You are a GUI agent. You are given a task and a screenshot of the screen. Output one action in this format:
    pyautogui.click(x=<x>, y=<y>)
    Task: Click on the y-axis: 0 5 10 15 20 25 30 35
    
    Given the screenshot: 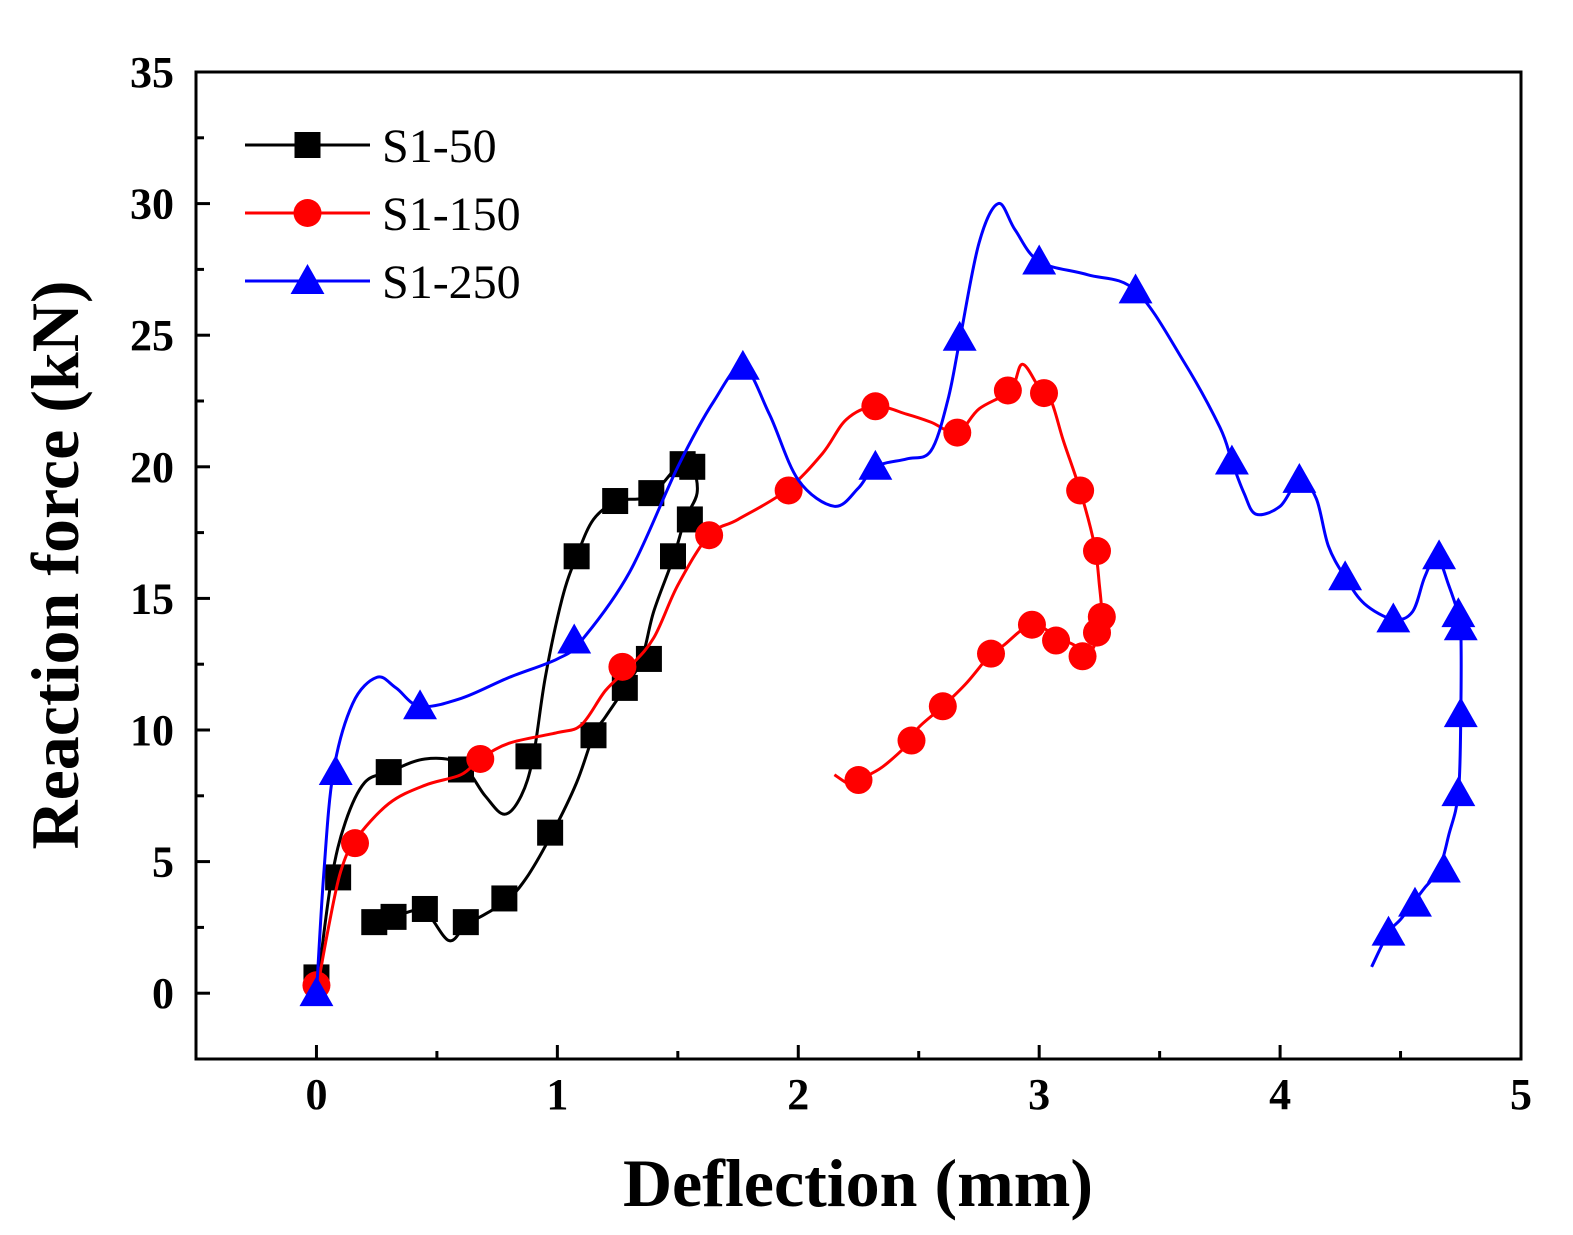 What is the action you would take?
    pyautogui.click(x=170, y=533)
    